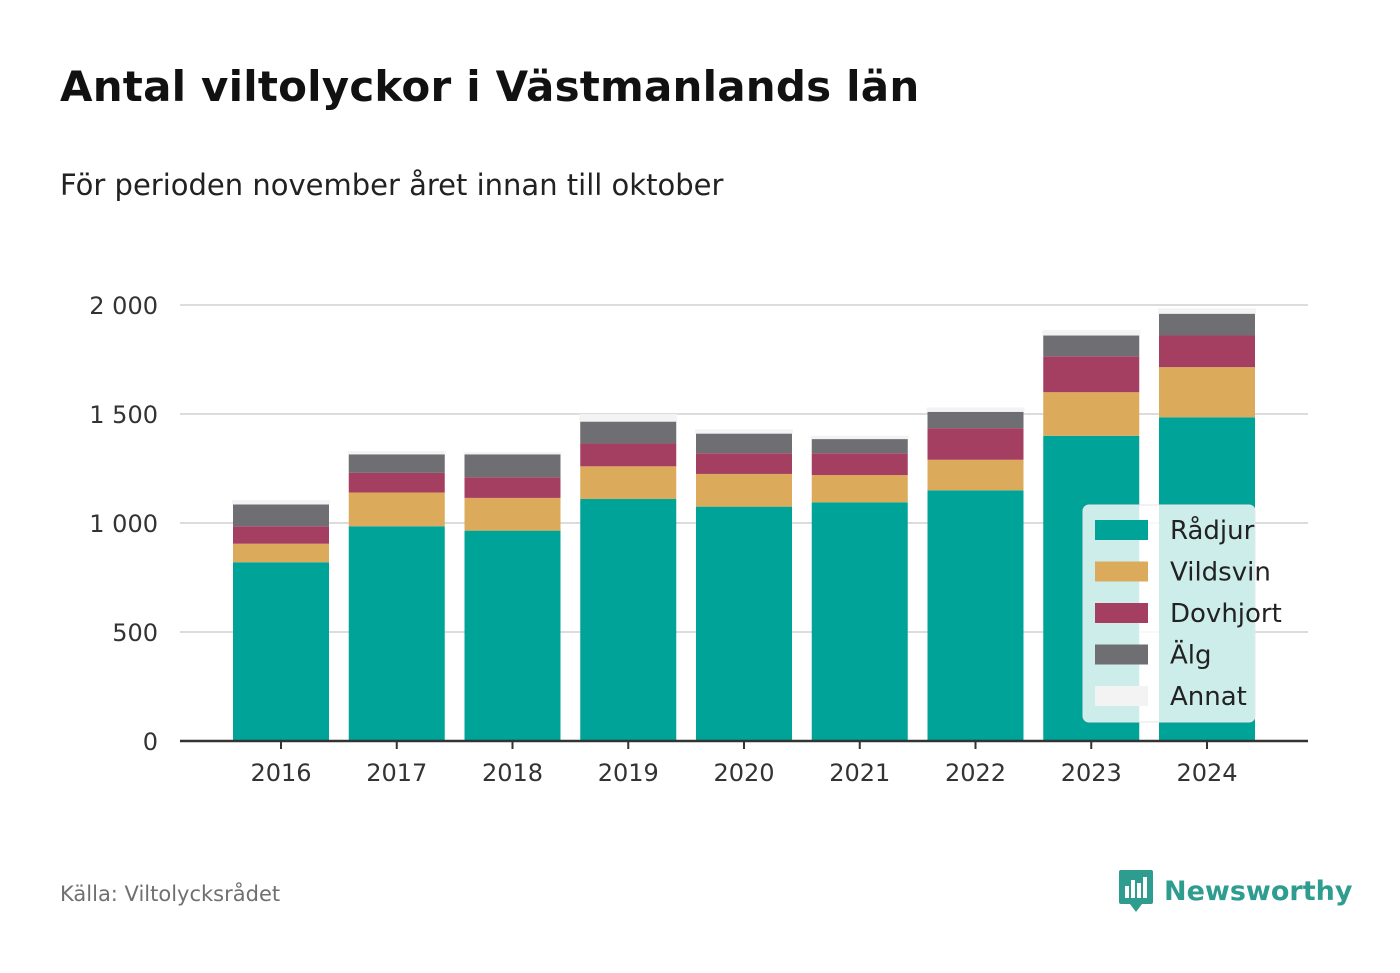 This screenshot has height=973, width=1400. What do you see at coordinates (628, 773) in the screenshot?
I see `x-tick-label: 2019` at bounding box center [628, 773].